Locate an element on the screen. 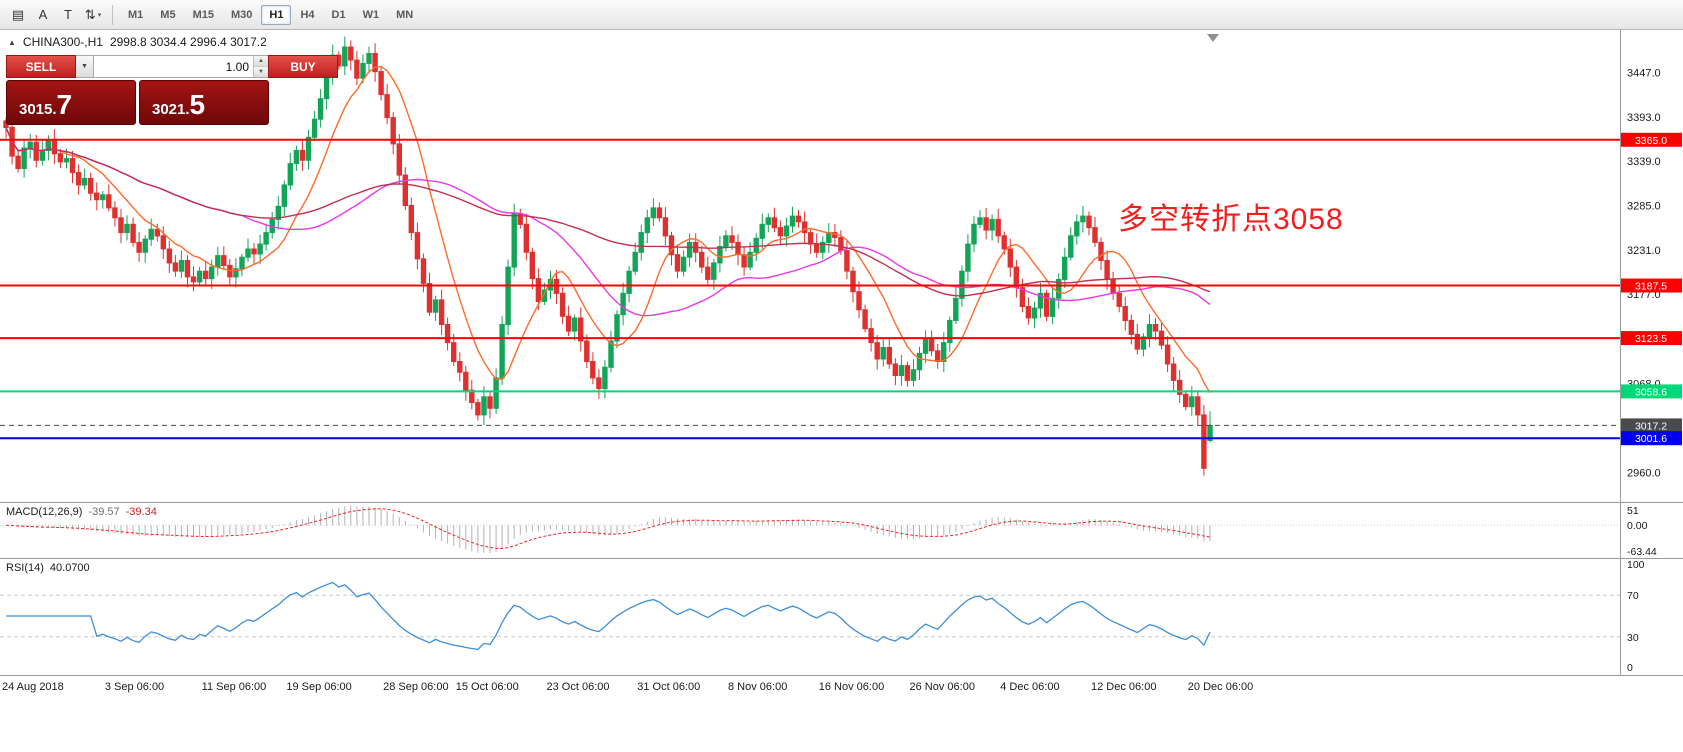  time-axis-label: 24 Aug 2018 is located at coordinates (33, 687).